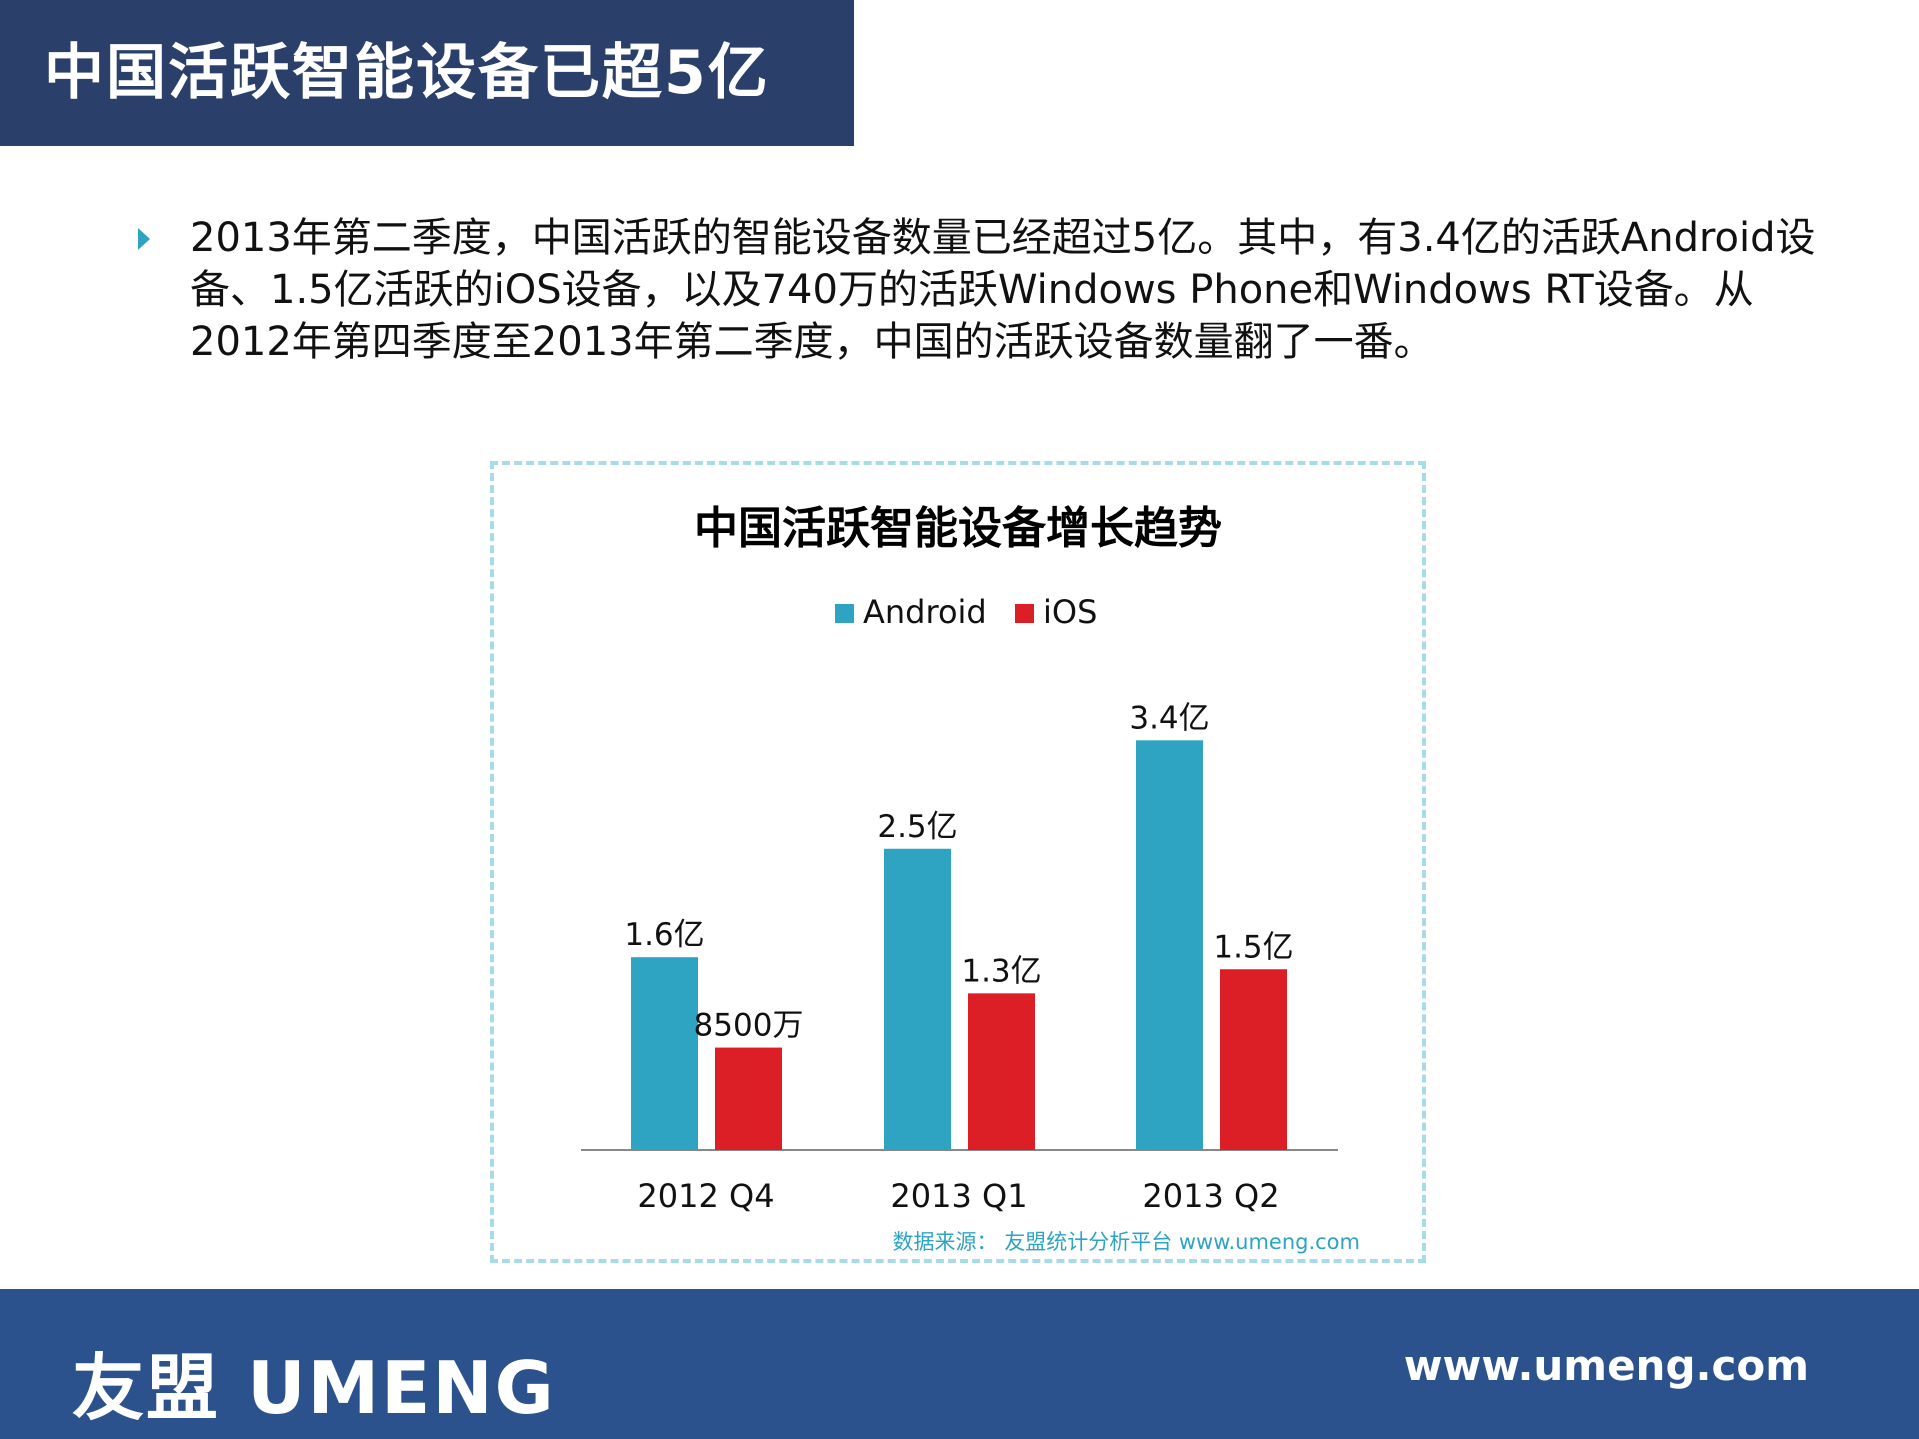 The height and width of the screenshot is (1439, 1919). What do you see at coordinates (407, 73) in the screenshot?
I see `page-title: 中国活跃智能设备已超5亿` at bounding box center [407, 73].